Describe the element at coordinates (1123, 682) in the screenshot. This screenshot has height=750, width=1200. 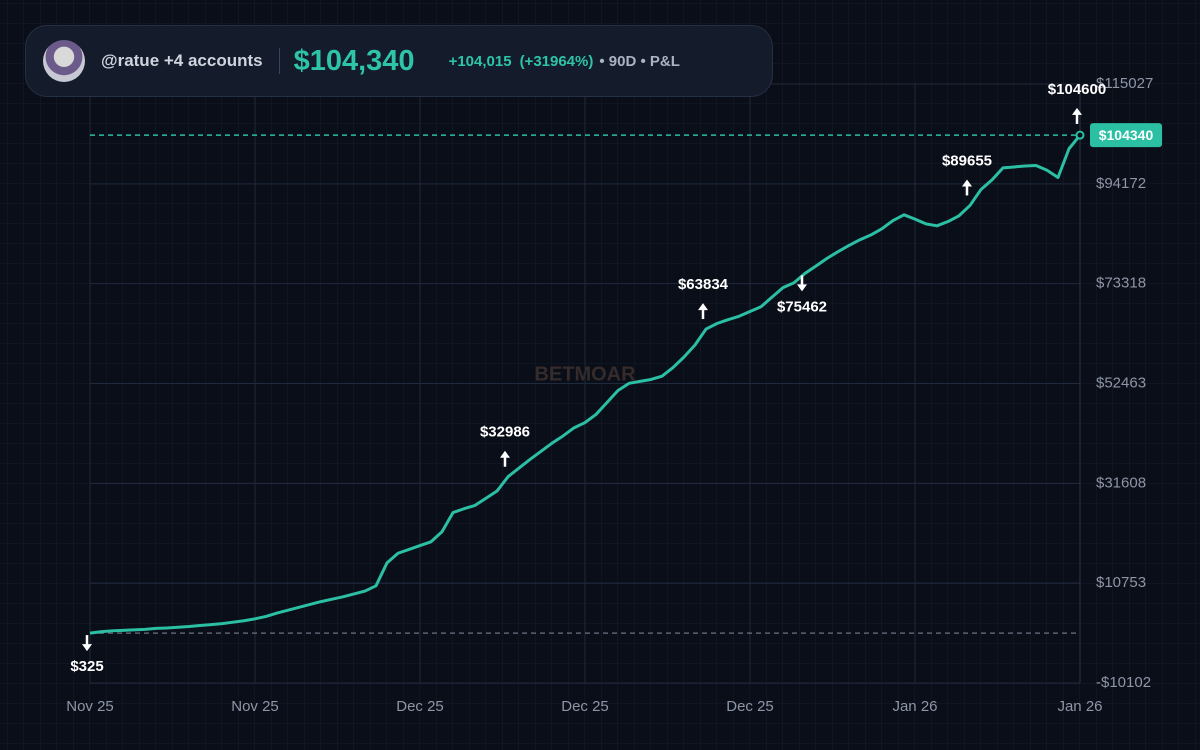
I see `y-tick-label: -$10102` at that location.